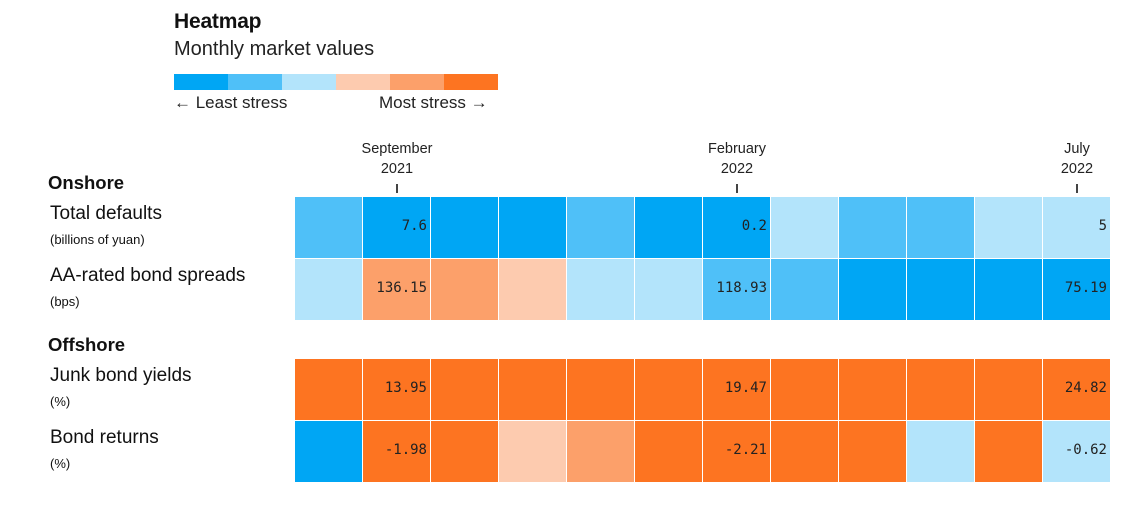  What do you see at coordinates (231, 102) in the screenshot?
I see `legend-least-stress-label: ← Least stress` at bounding box center [231, 102].